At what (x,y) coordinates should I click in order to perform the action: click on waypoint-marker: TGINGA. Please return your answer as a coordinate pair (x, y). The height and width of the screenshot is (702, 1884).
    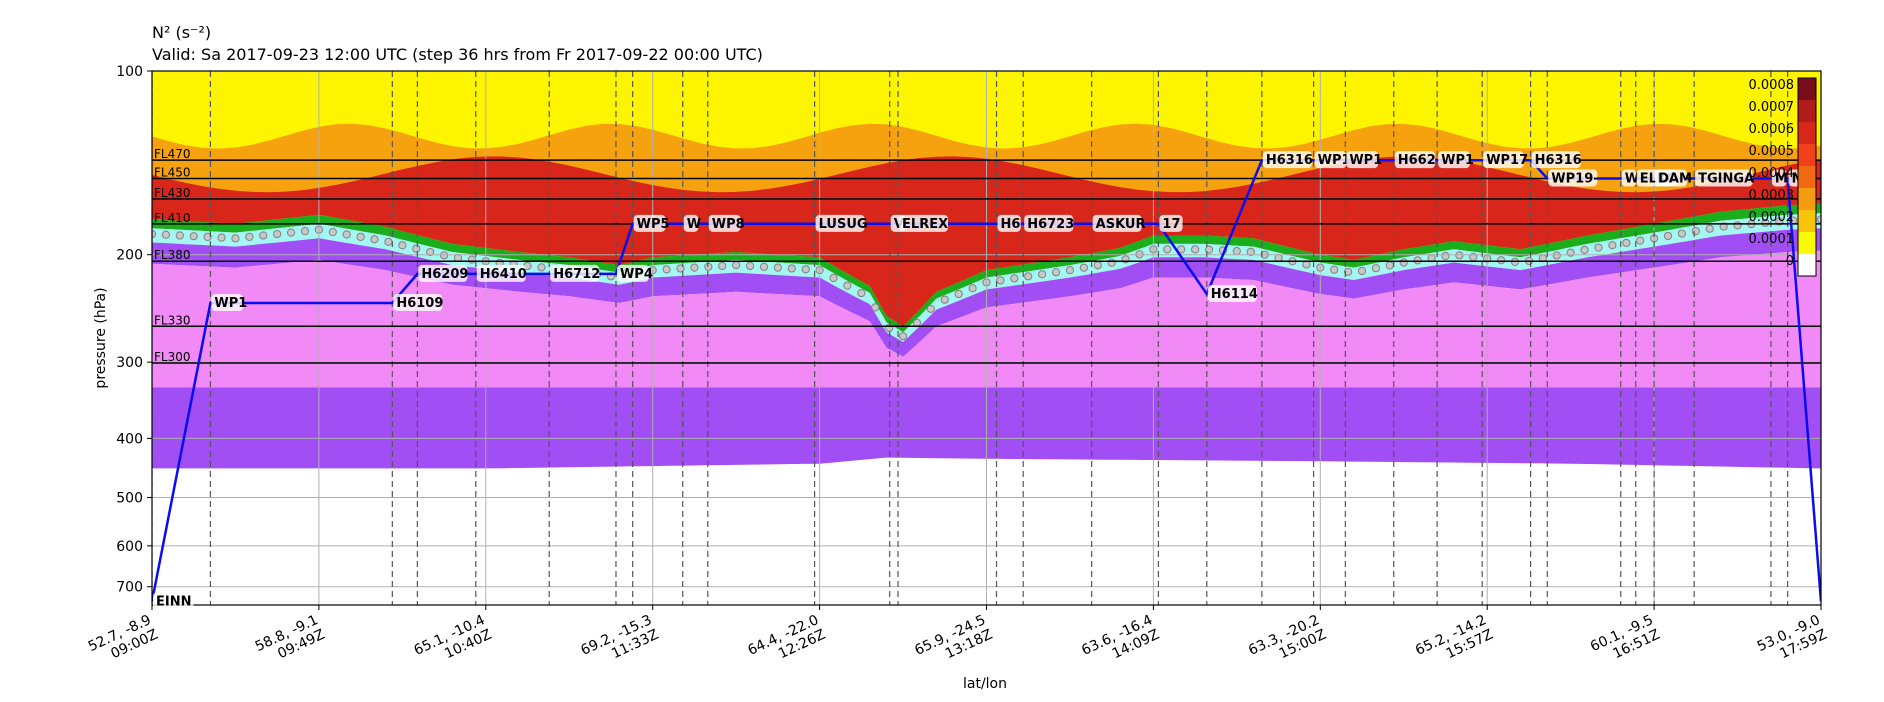
    Looking at the image, I should click on (1724, 178).